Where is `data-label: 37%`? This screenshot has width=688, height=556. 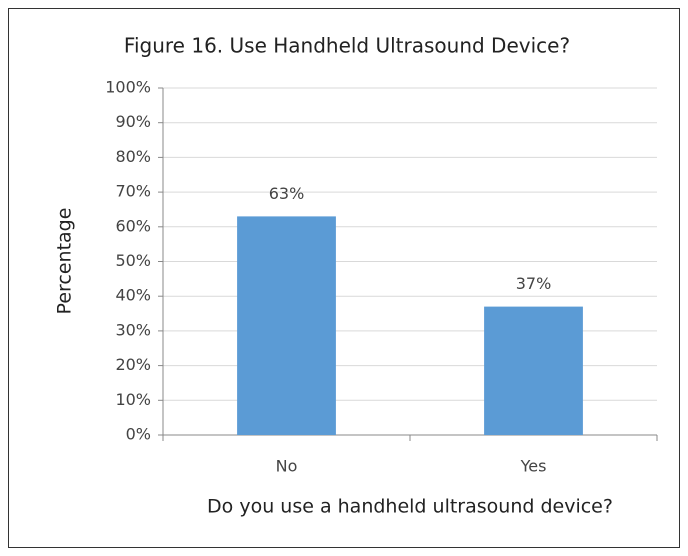
data-label: 37% is located at coordinates (534, 283).